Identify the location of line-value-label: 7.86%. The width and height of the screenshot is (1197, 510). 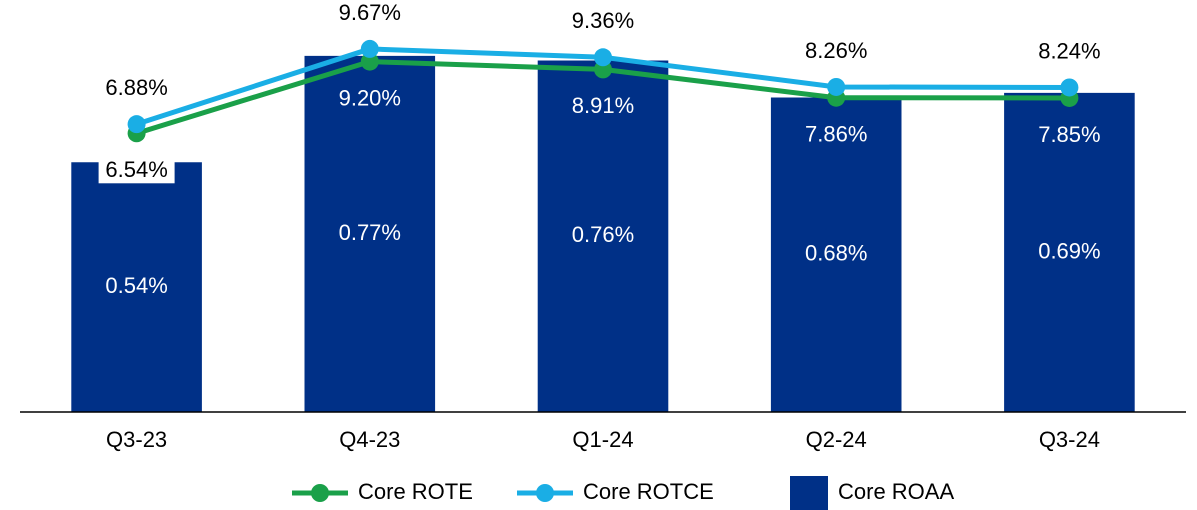
(836, 134).